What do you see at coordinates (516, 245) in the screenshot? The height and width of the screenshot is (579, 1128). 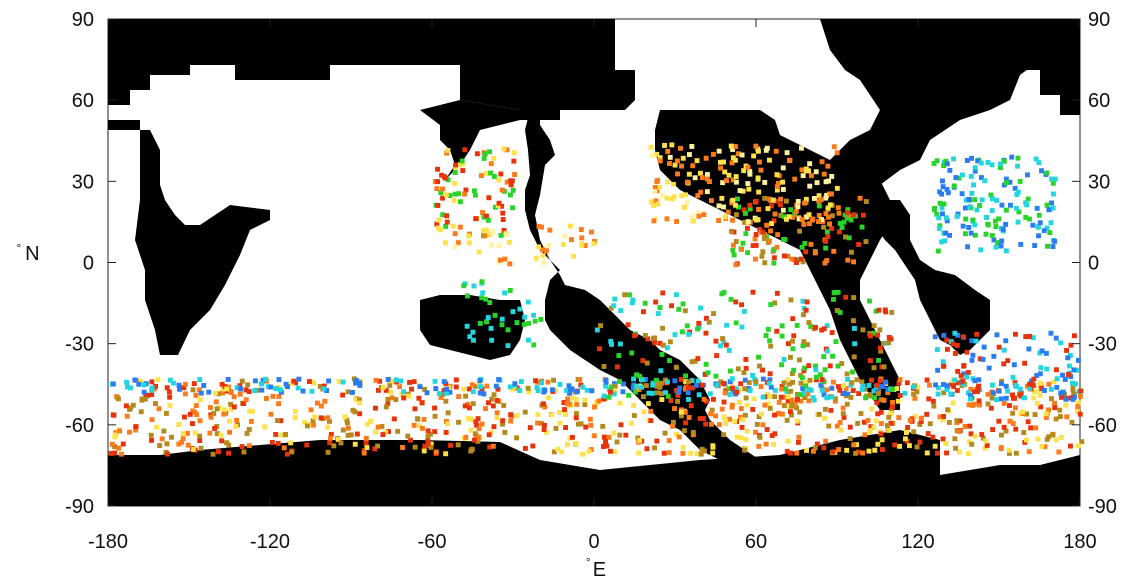 I see `region-central-tropical-pacific` at bounding box center [516, 245].